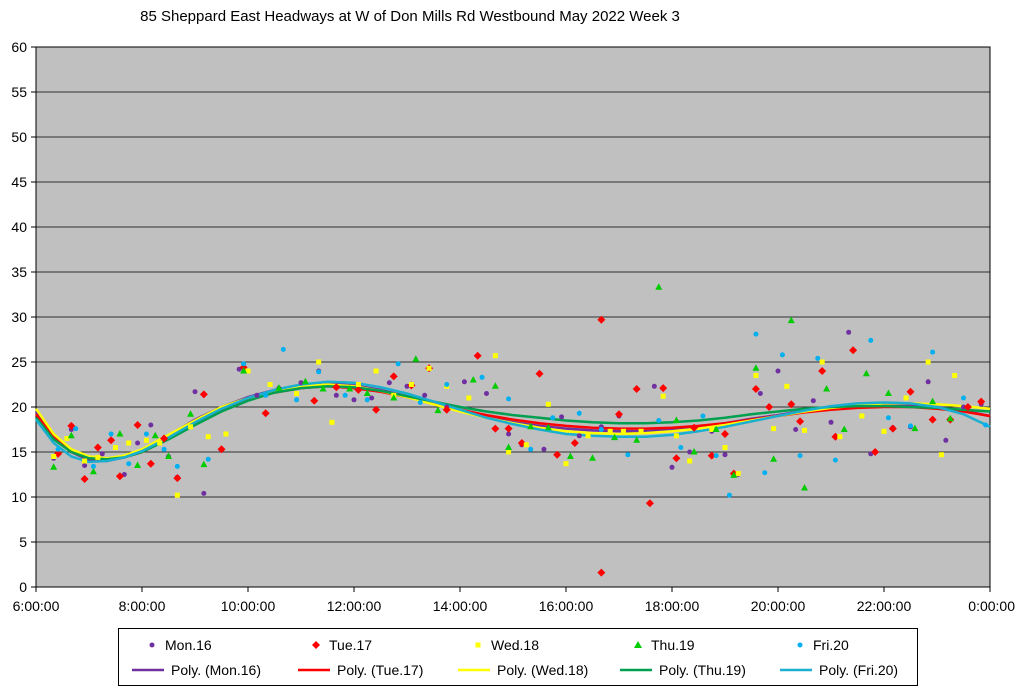 The width and height of the screenshot is (1024, 691). Describe the element at coordinates (142, 606) in the screenshot. I see `x-tick-label: 8:00:00` at that location.